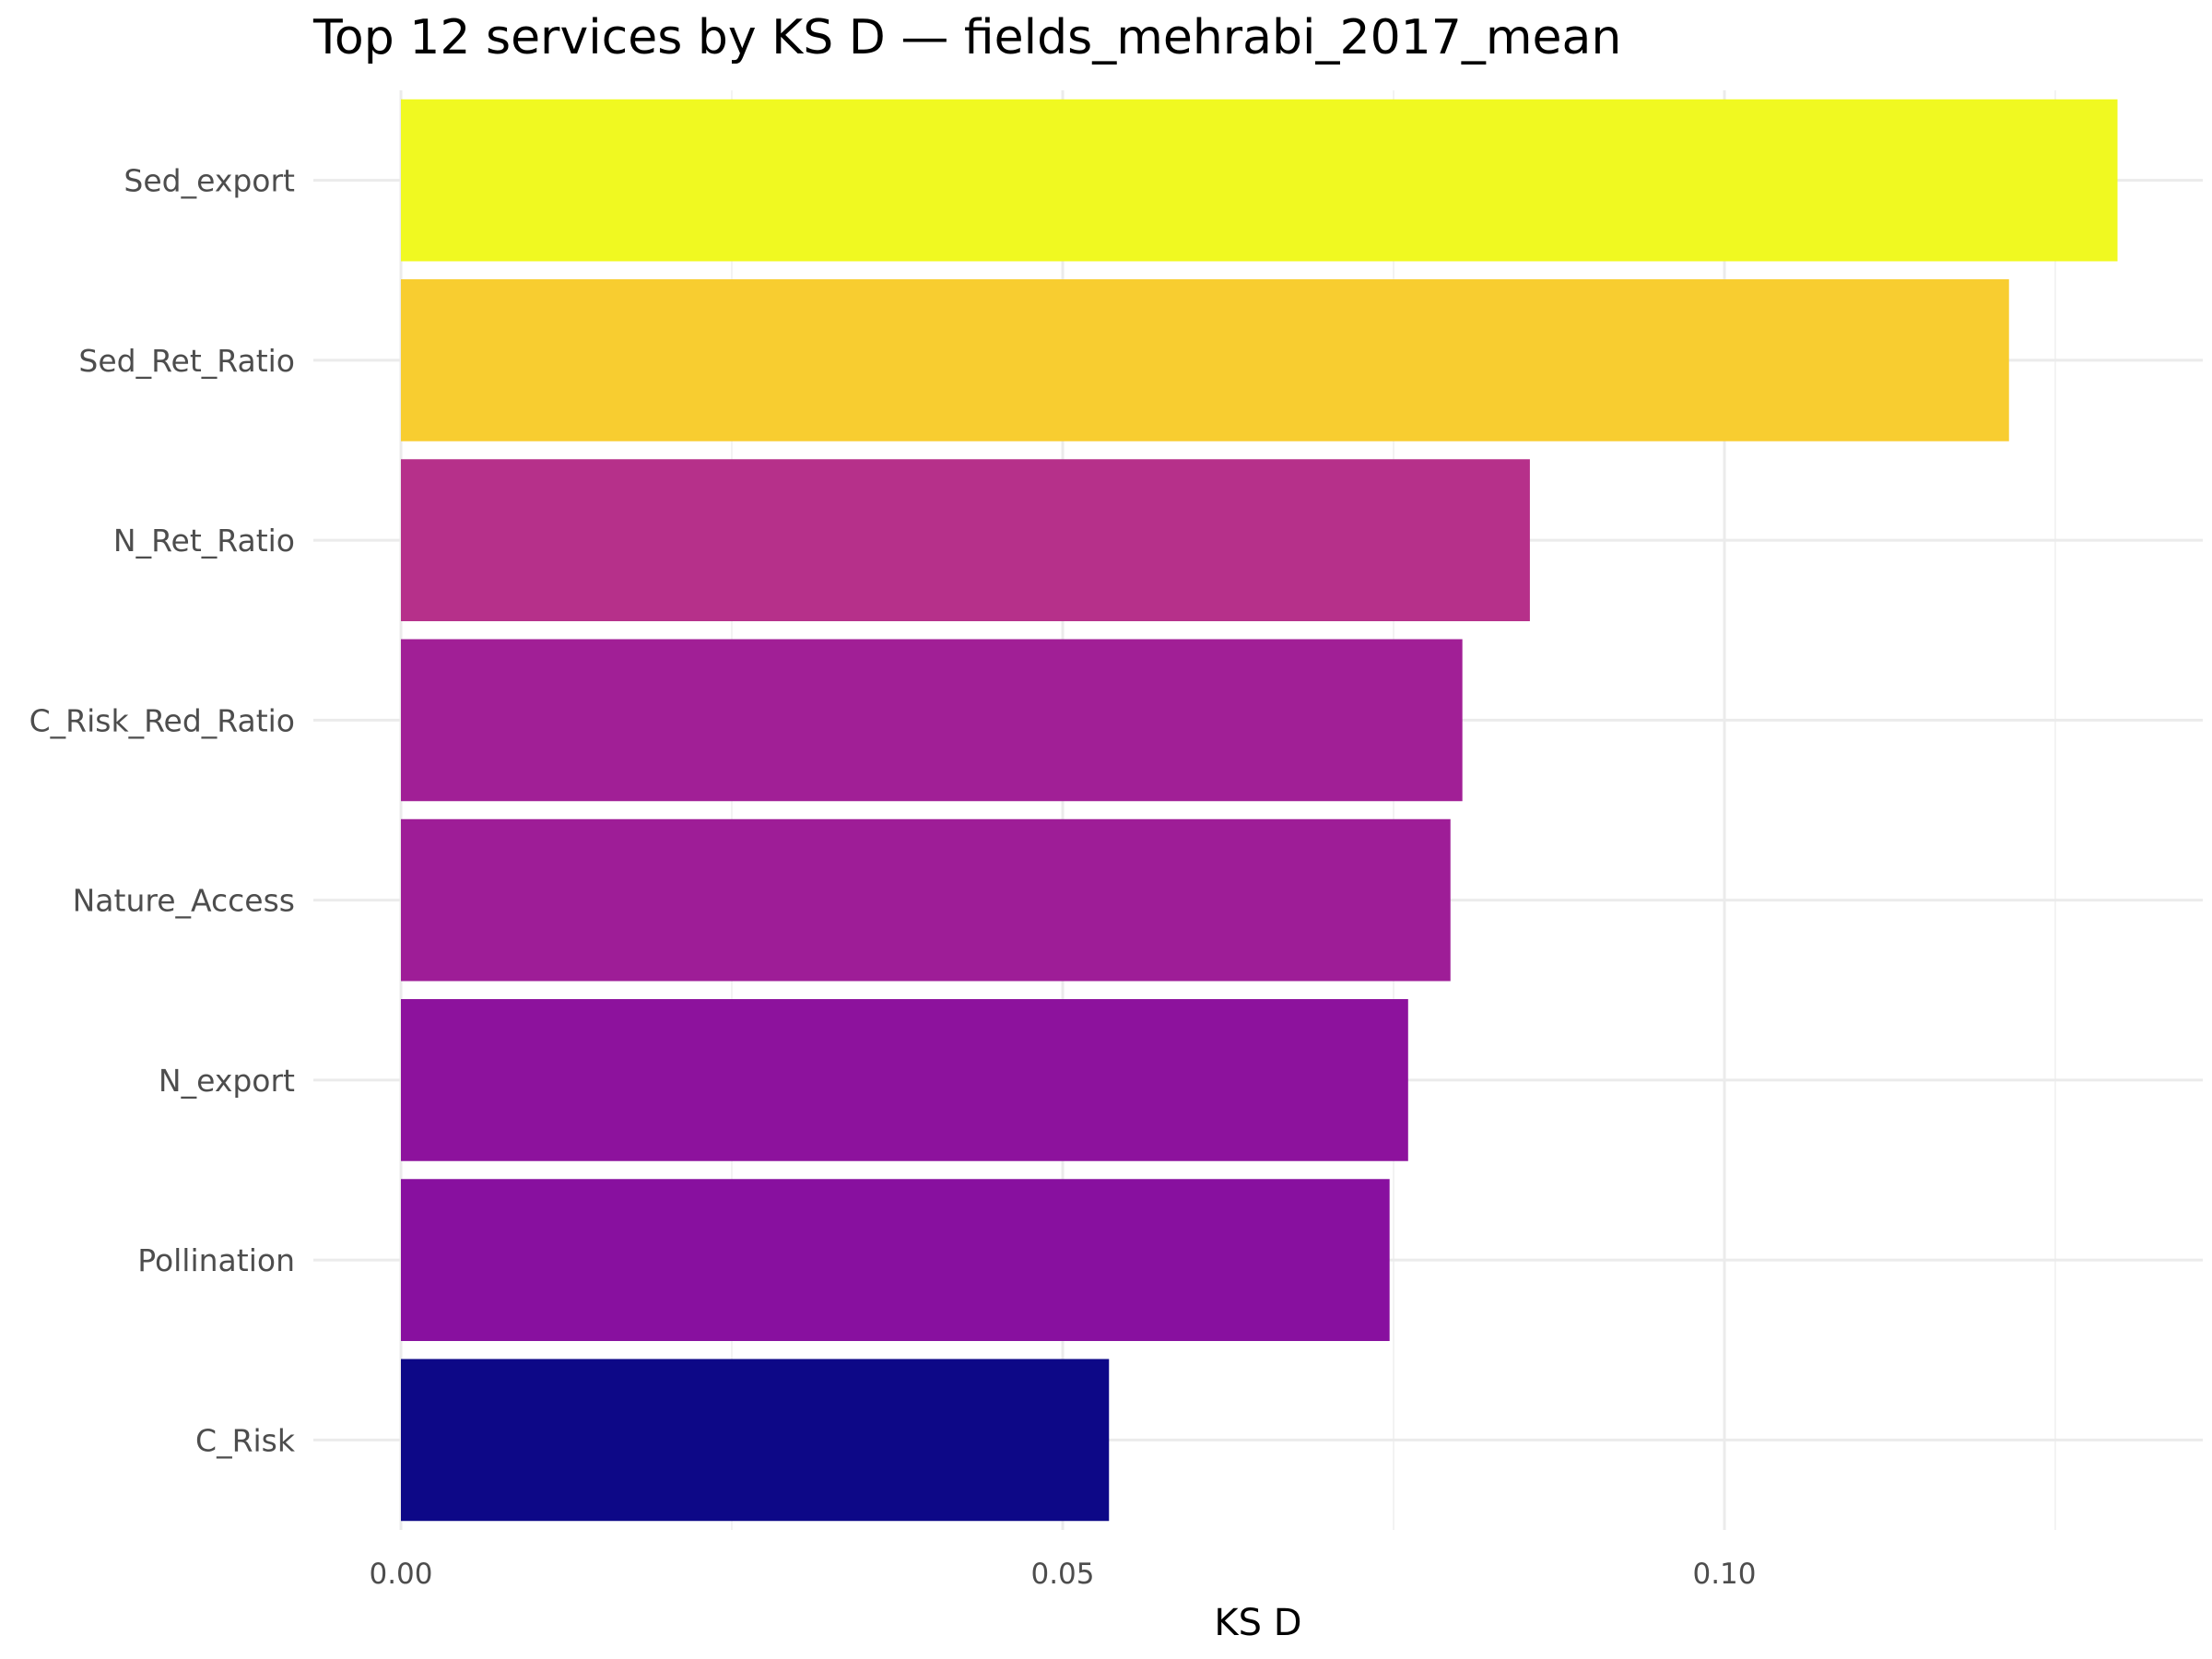 This screenshot has width=2212, height=1659. I want to click on x-axis-label: KS D, so click(1257, 1623).